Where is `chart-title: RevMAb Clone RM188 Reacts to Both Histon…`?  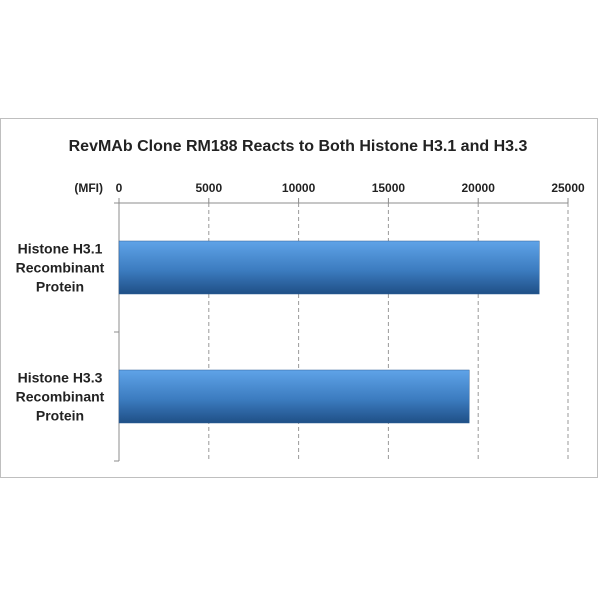 chart-title: RevMAb Clone RM188 Reacts to Both Histon… is located at coordinates (298, 146).